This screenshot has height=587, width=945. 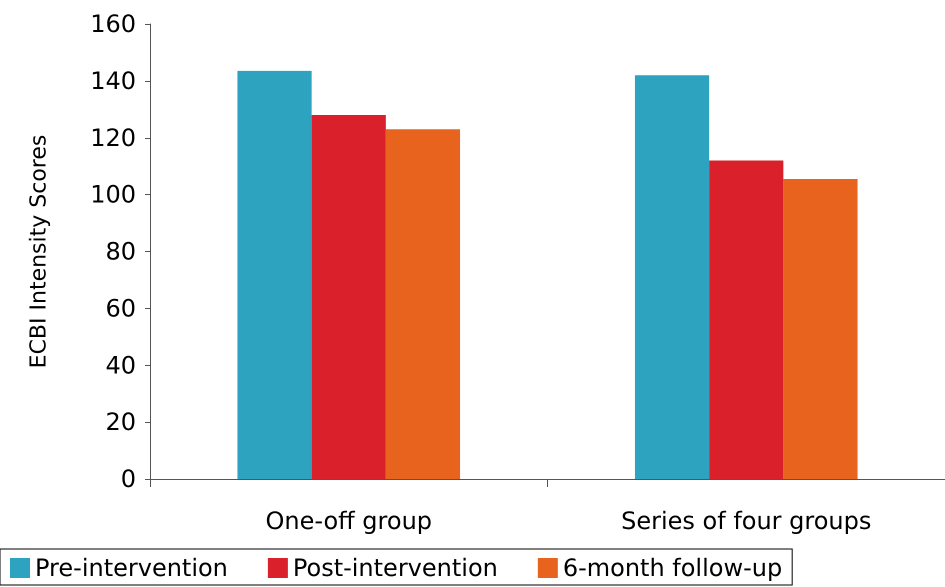 What do you see at coordinates (113, 80) in the screenshot?
I see `y-tick-label: 140` at bounding box center [113, 80].